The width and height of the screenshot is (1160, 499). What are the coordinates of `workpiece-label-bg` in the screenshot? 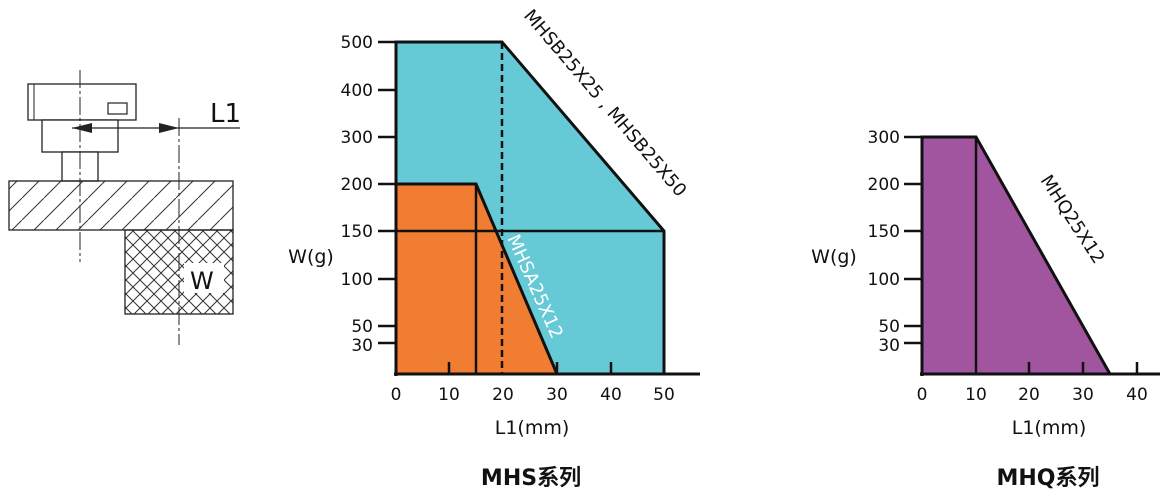 It's located at (204, 278).